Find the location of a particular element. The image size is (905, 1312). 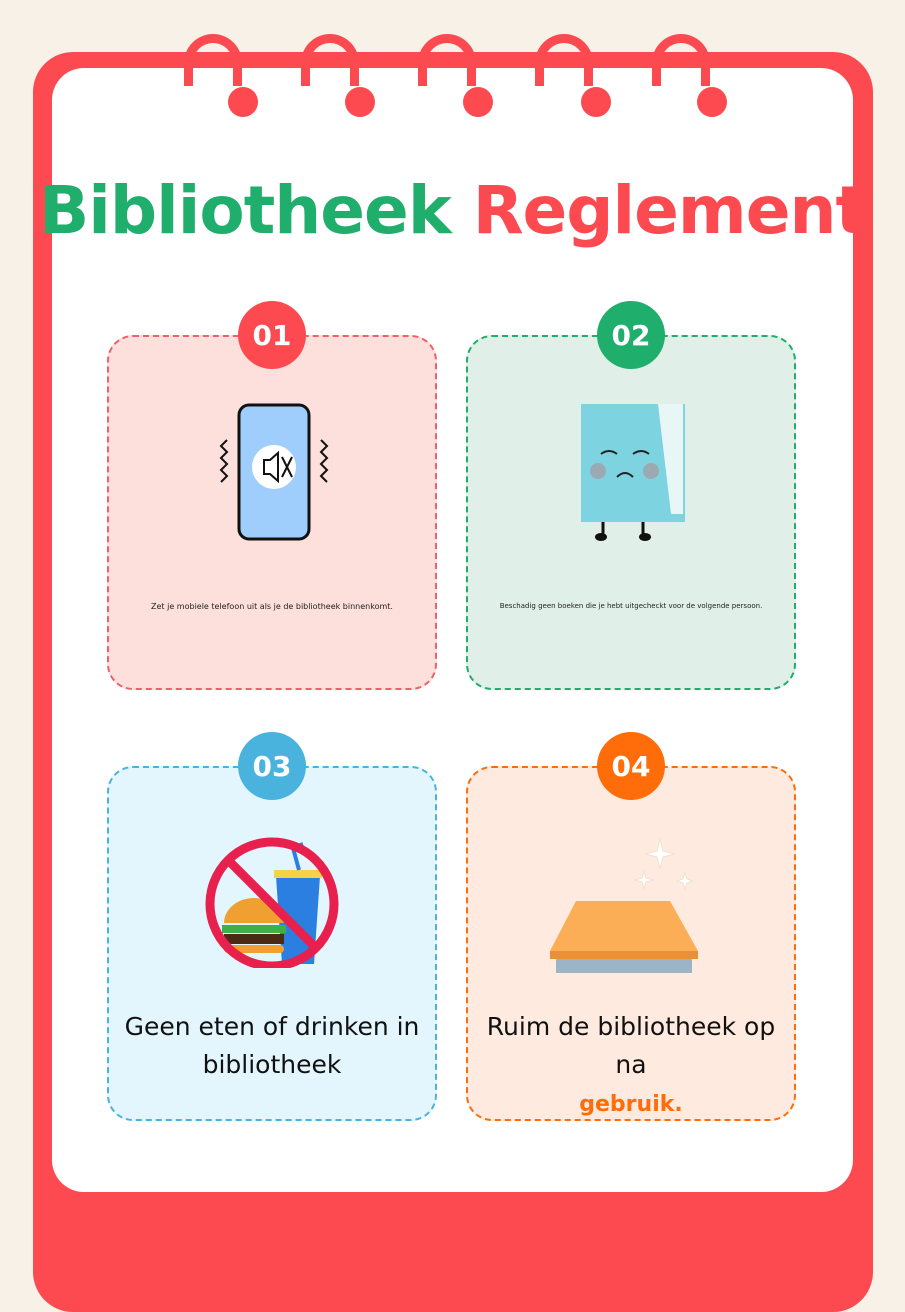

rule-number-badge: 01 is located at coordinates (272, 335).